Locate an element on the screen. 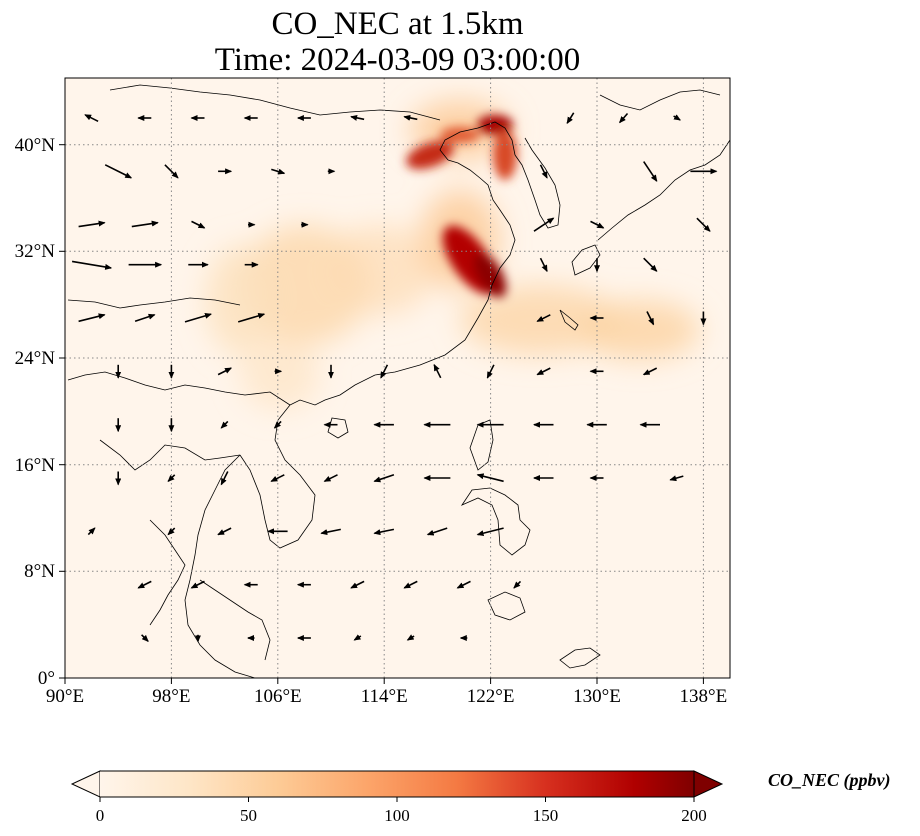 This screenshot has height=836, width=920. colorbar-label: CO_NEC (ppbv) is located at coordinates (829, 780).